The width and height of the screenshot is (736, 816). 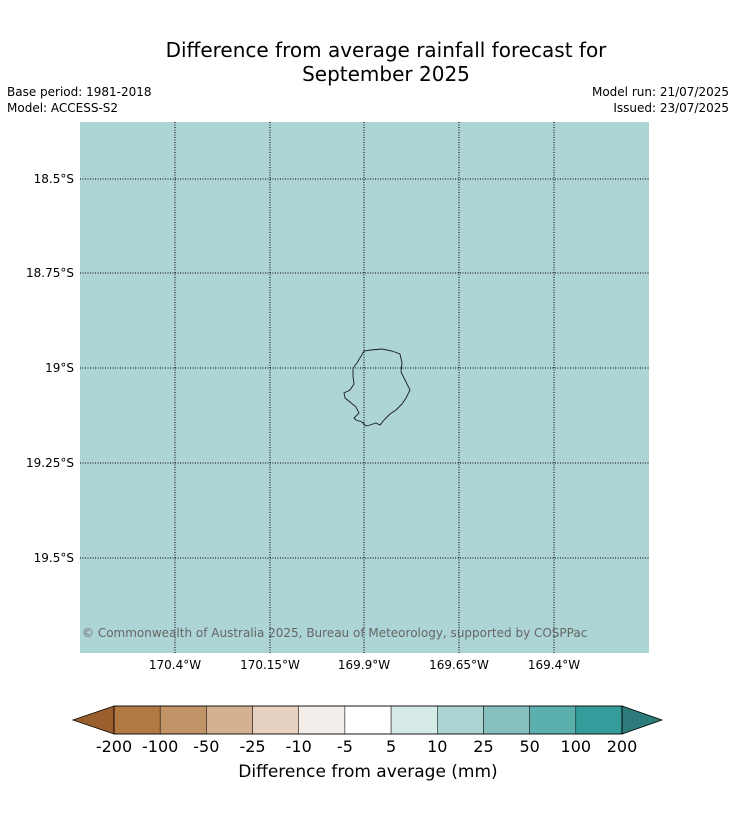 What do you see at coordinates (364, 665) in the screenshot?
I see `lon-label-3: 169.9°W` at bounding box center [364, 665].